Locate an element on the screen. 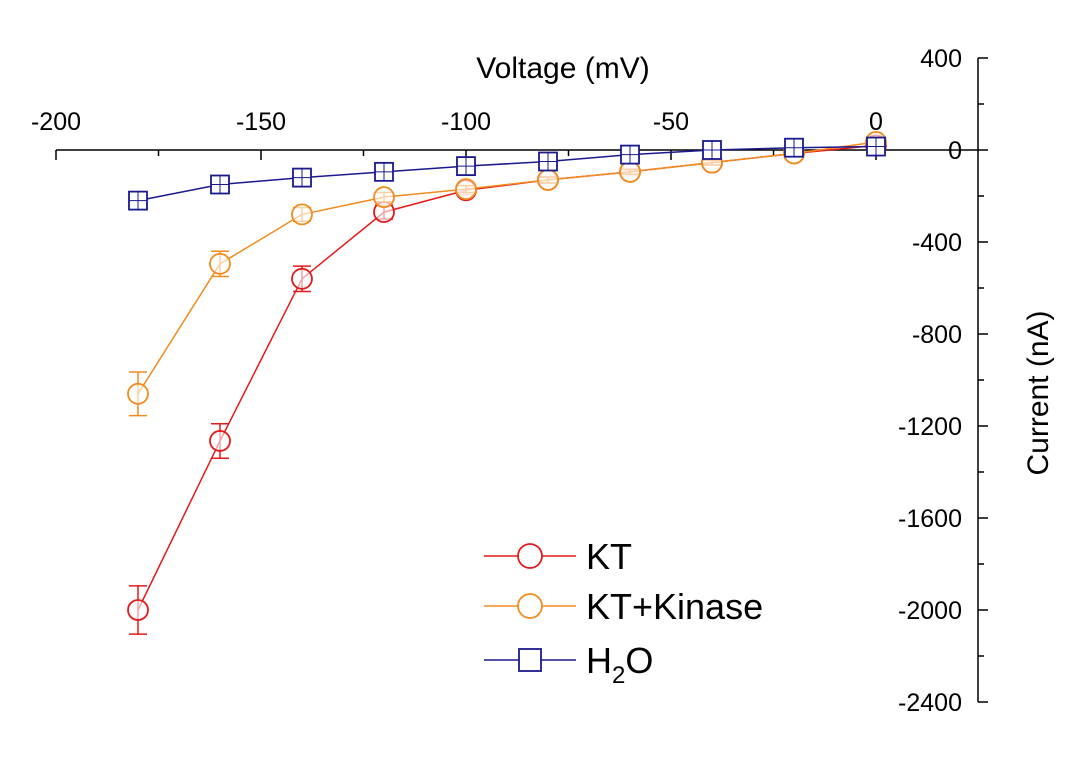 This screenshot has height=772, width=1072. legend-marker-kt-kinase is located at coordinates (530, 606).